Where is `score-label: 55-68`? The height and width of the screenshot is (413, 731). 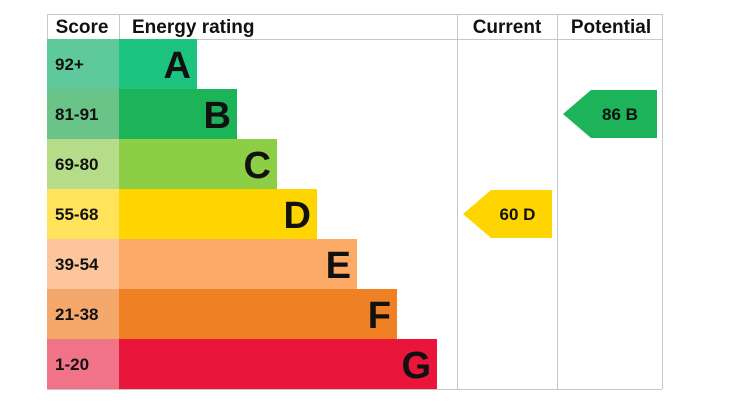 score-label: 55-68 is located at coordinates (76, 214).